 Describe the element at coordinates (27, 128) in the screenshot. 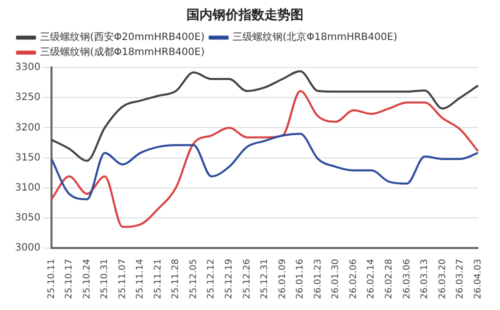

I see `y-tick-label: 3200` at that location.